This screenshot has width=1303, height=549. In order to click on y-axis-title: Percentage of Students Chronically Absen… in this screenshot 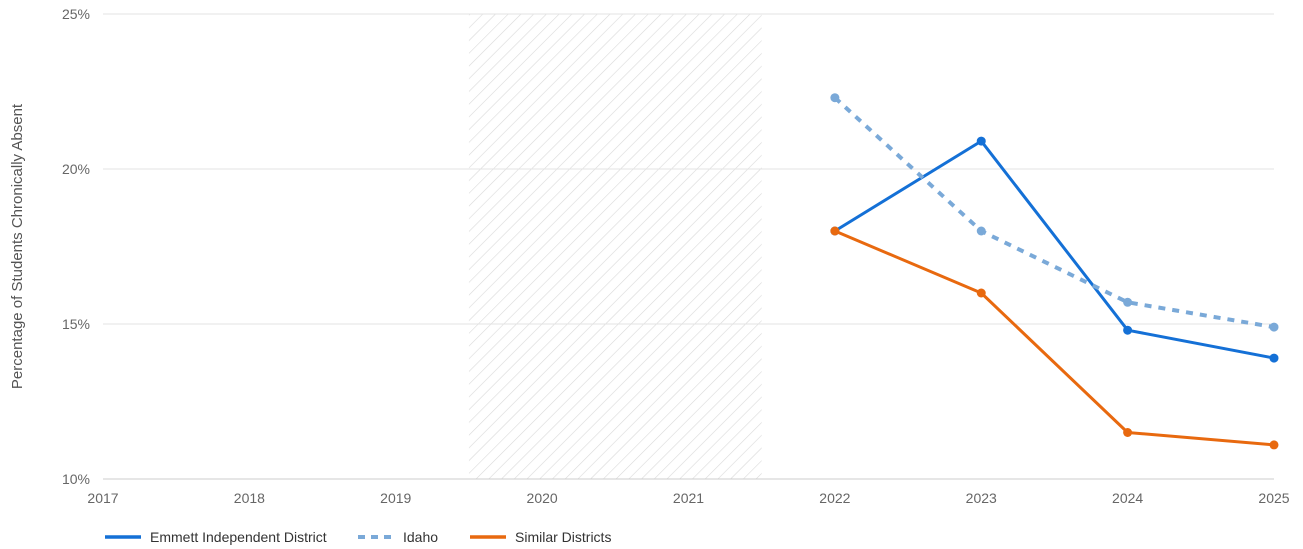, I will do `click(17, 246)`.